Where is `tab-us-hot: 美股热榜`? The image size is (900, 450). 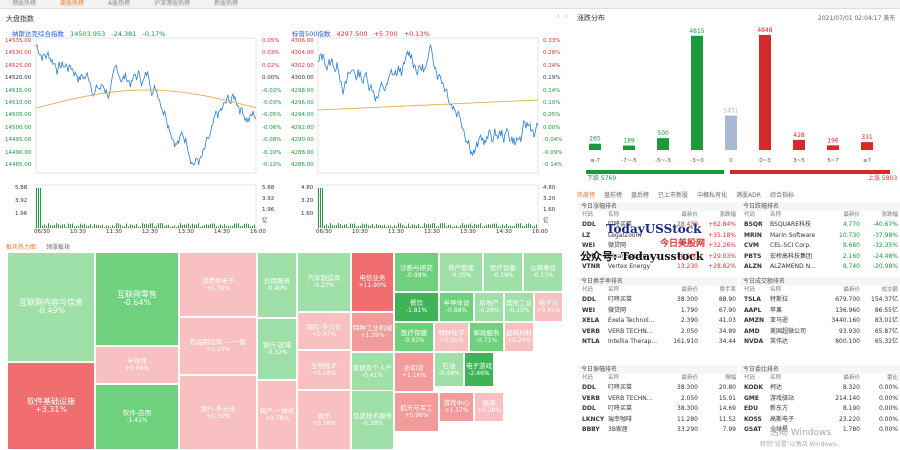
tab-us-hot: 美股热榜 is located at coordinates (72, 3).